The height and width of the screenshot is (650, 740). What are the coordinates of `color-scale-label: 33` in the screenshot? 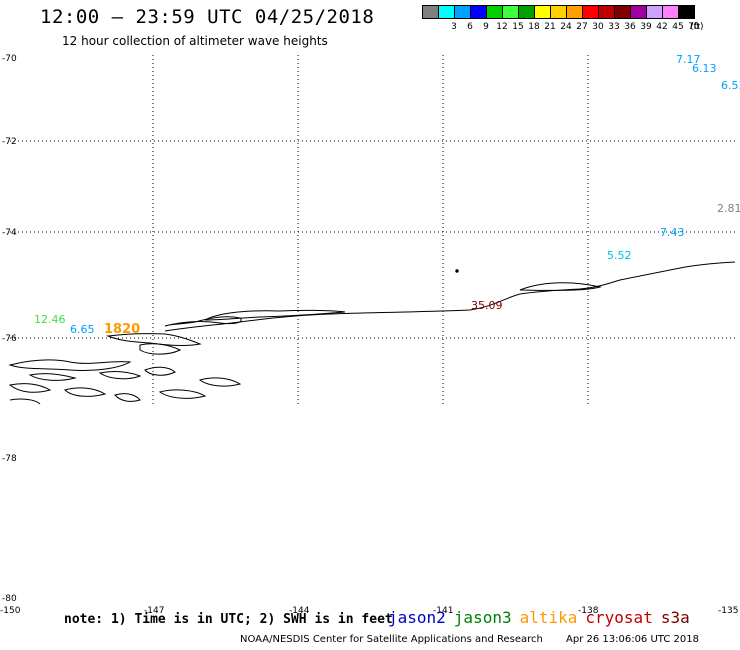 It's located at (614, 27).